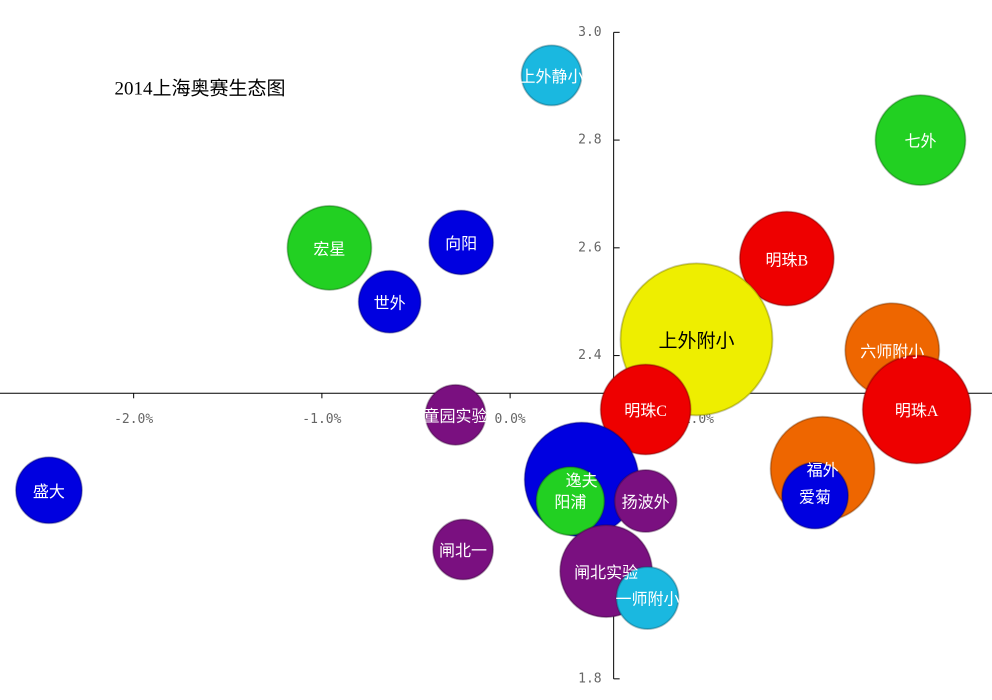 The height and width of the screenshot is (700, 992). I want to click on y-tick-label: 2.4, so click(590, 355).